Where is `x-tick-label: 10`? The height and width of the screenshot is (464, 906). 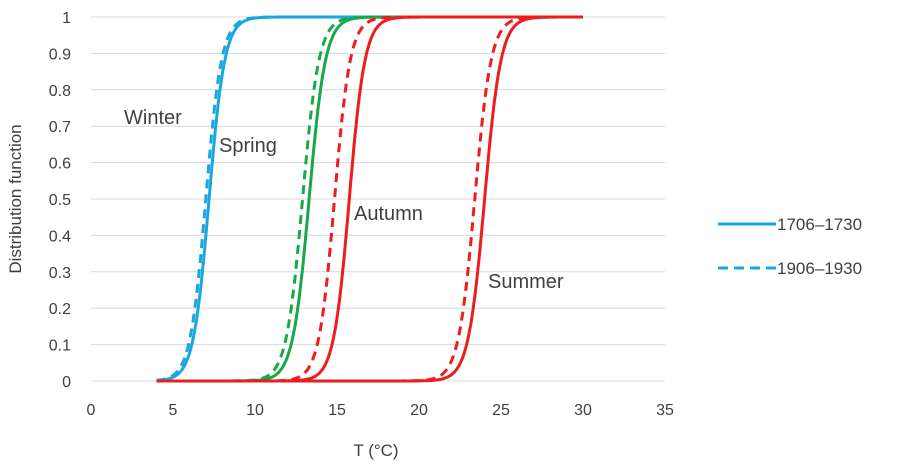
x-tick-label: 10 is located at coordinates (255, 410).